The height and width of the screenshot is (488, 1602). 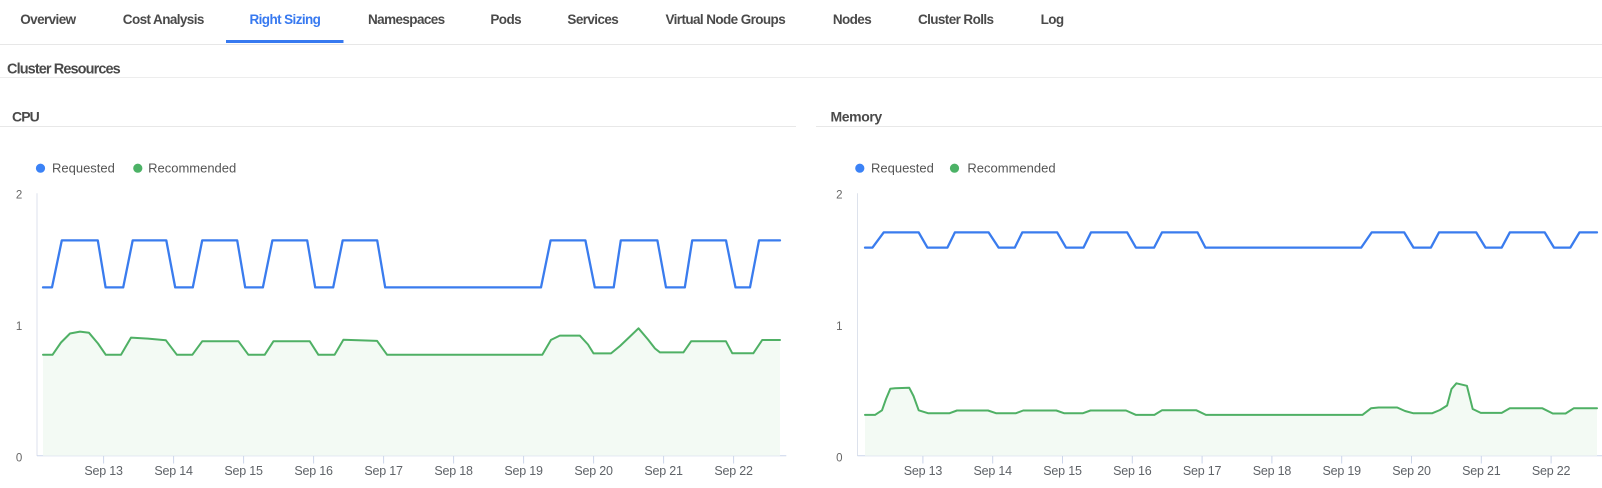 What do you see at coordinates (956, 19) in the screenshot?
I see `svg-text: Cluster Rolls` at bounding box center [956, 19].